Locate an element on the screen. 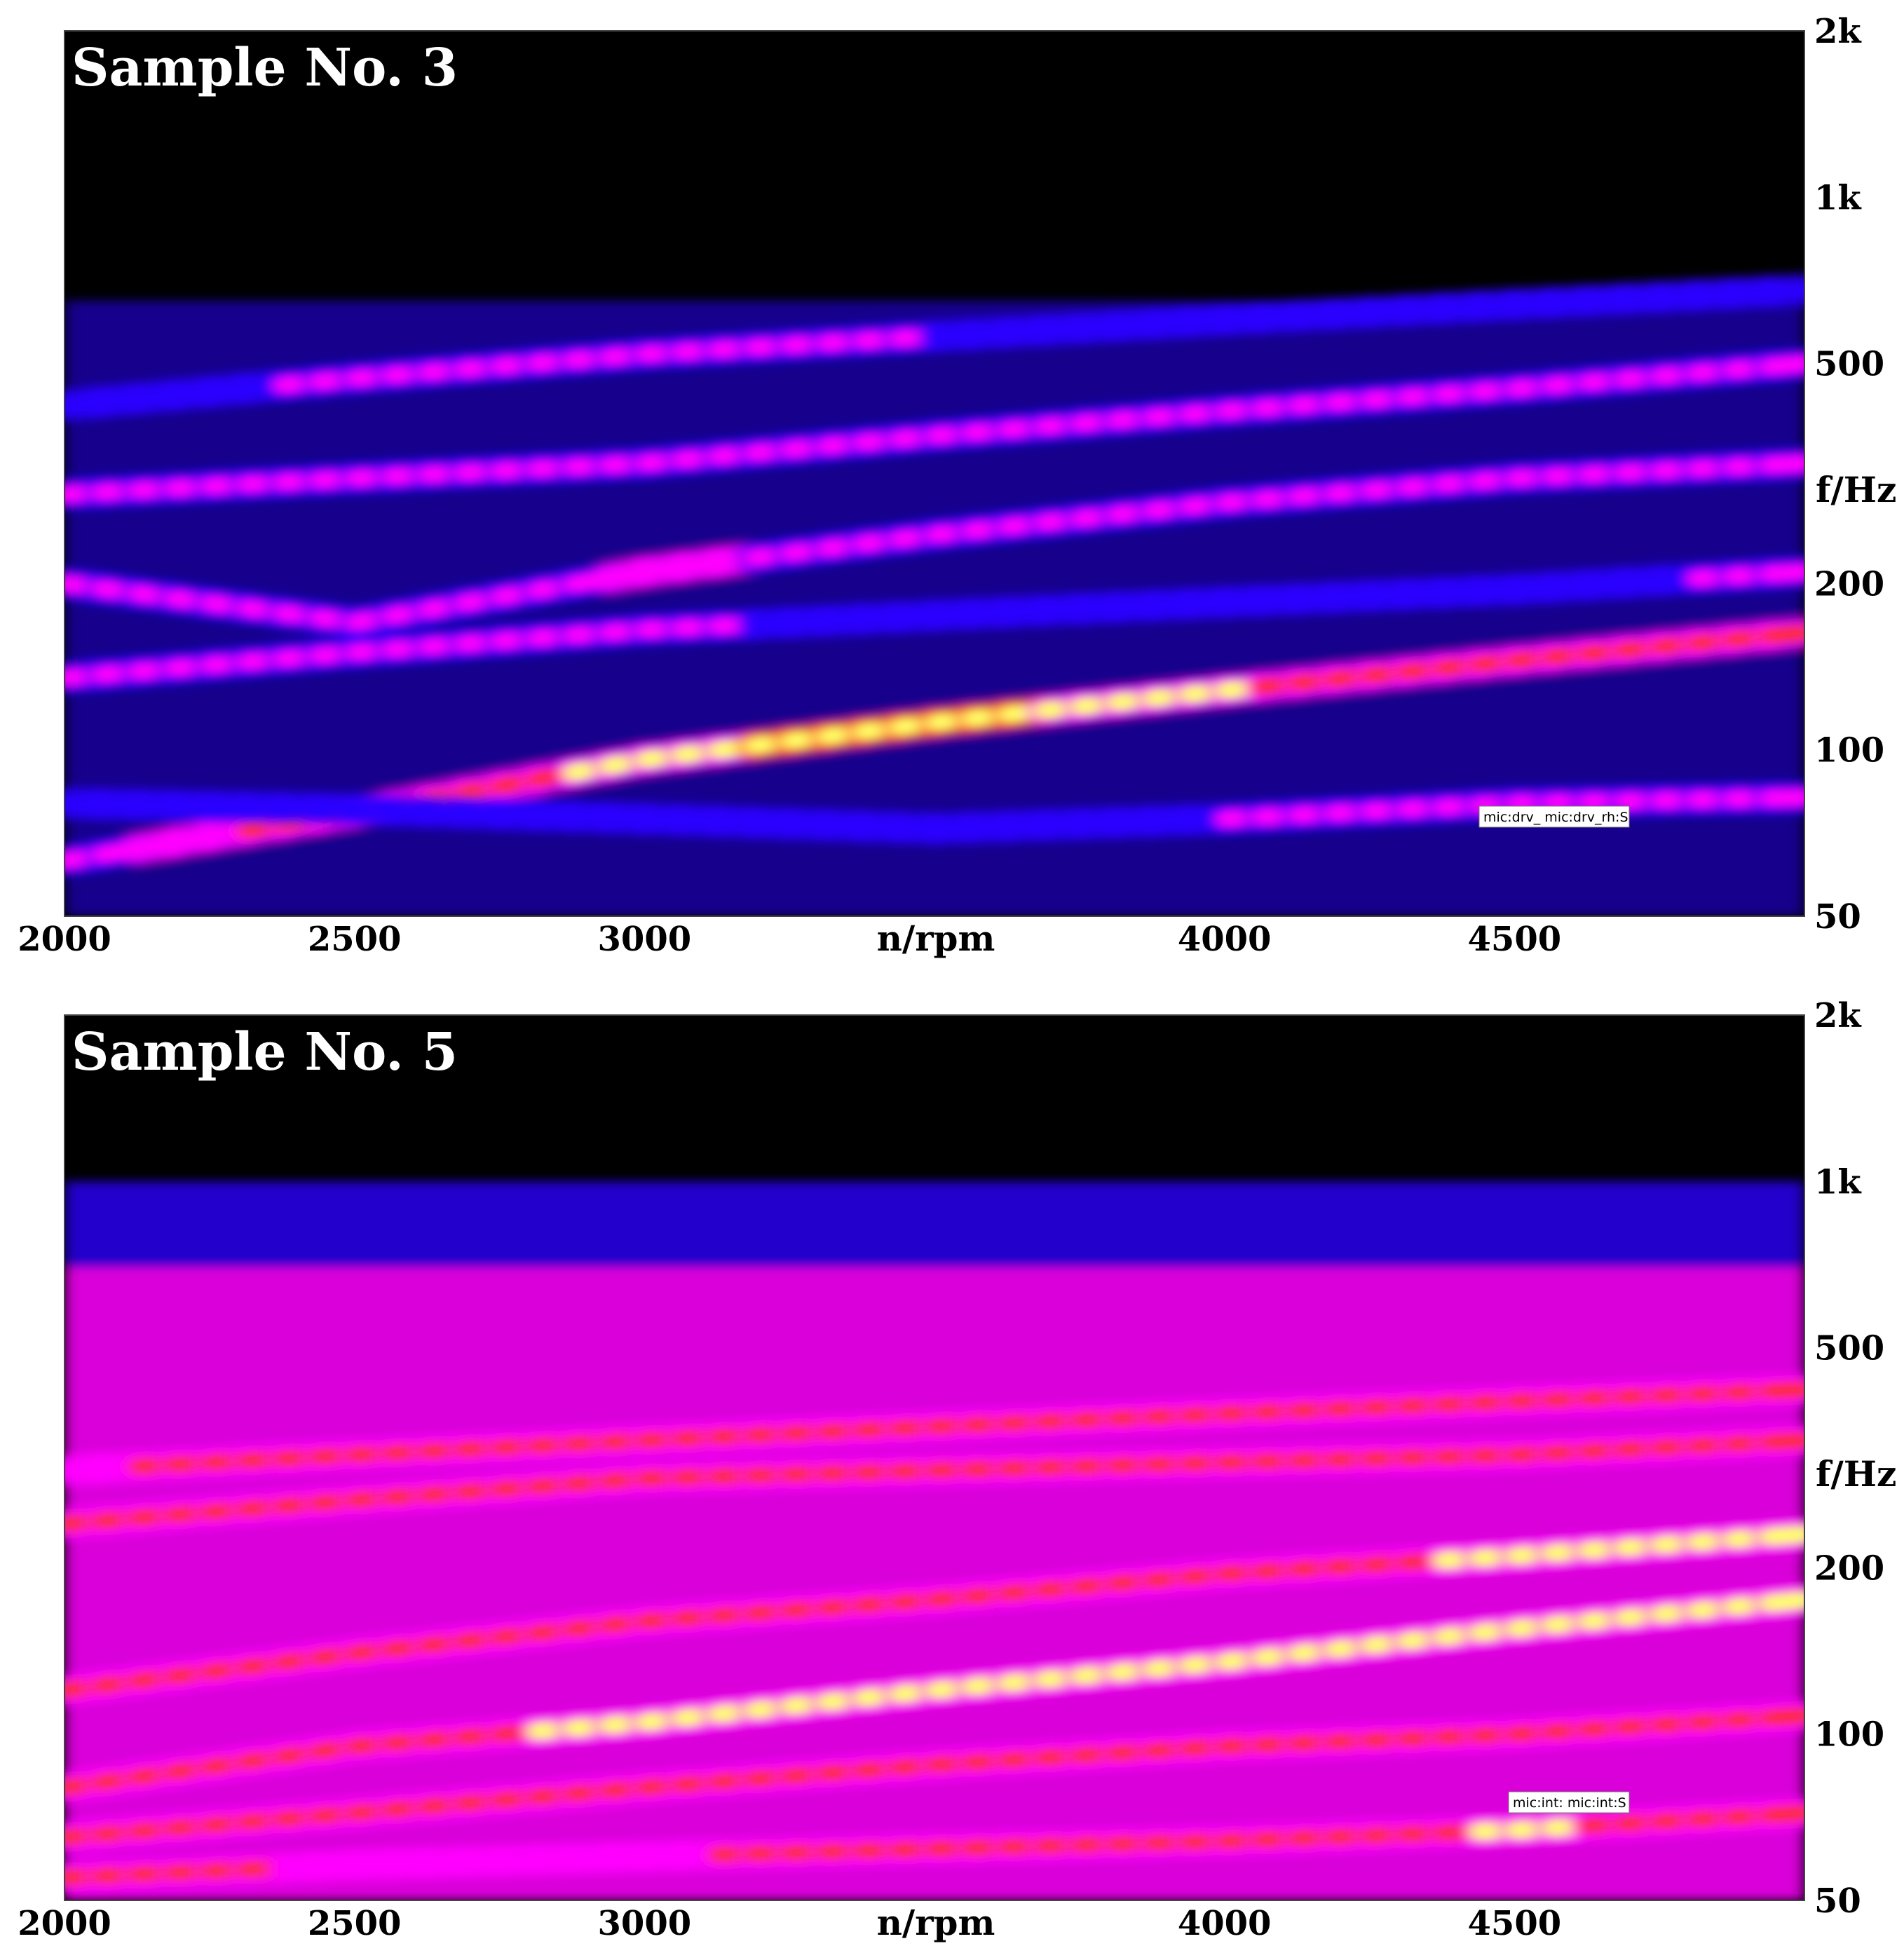 The height and width of the screenshot is (1953, 1904). legend-label: mic:drv_ mic:drv_rh:S is located at coordinates (1555, 817).